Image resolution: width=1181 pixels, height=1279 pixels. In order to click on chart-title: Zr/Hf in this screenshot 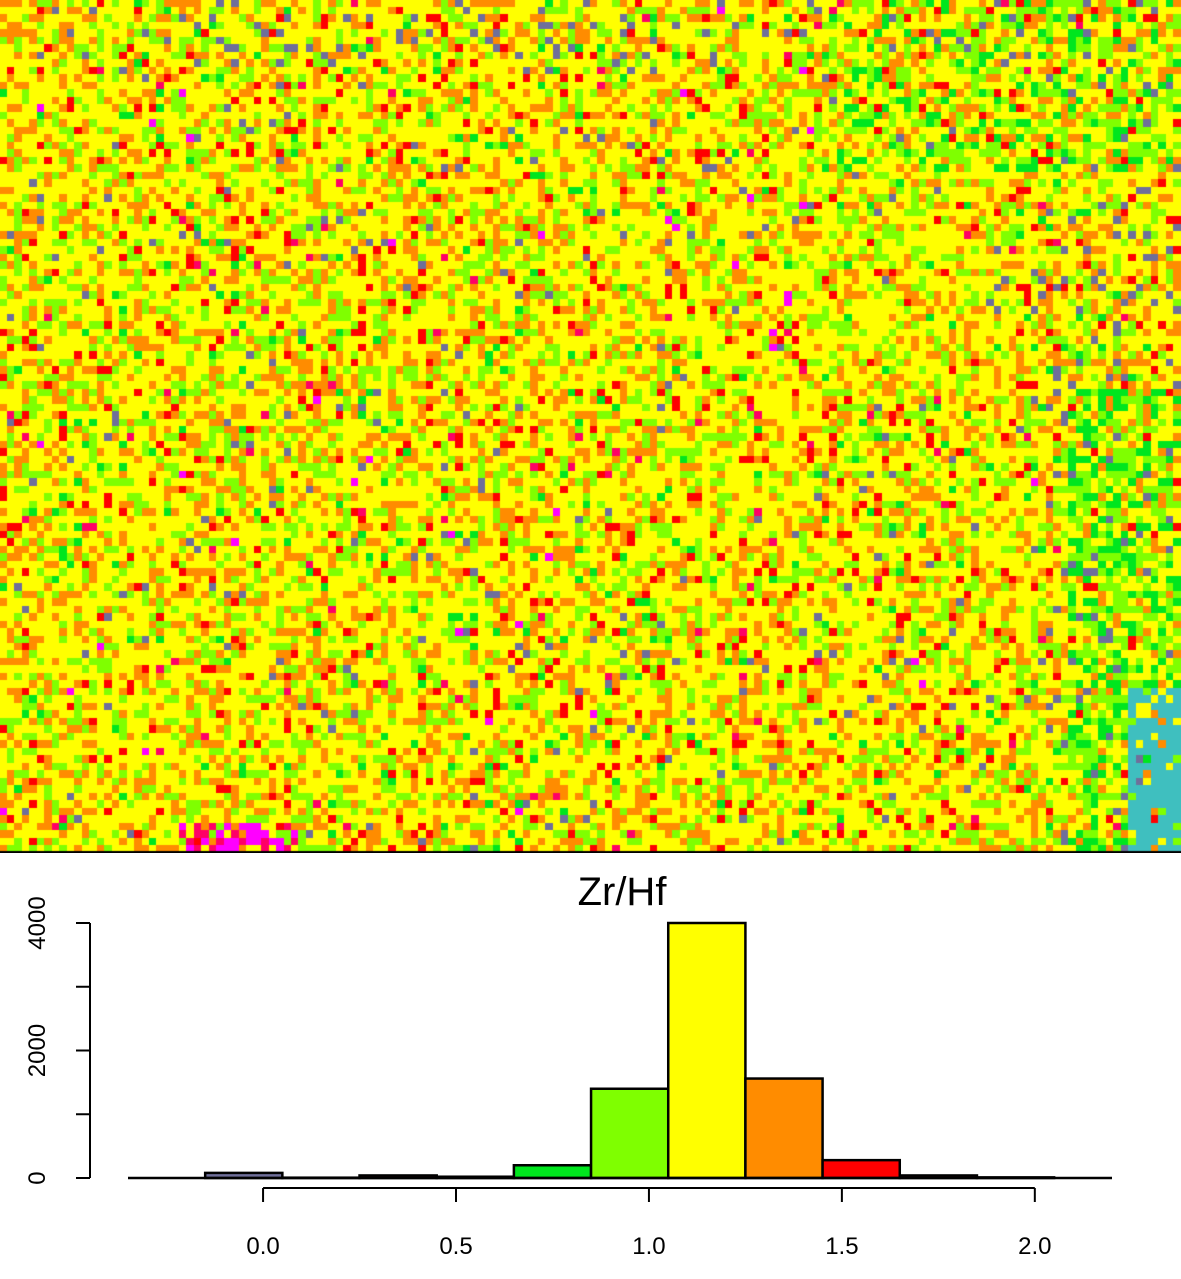, I will do `click(623, 892)`.